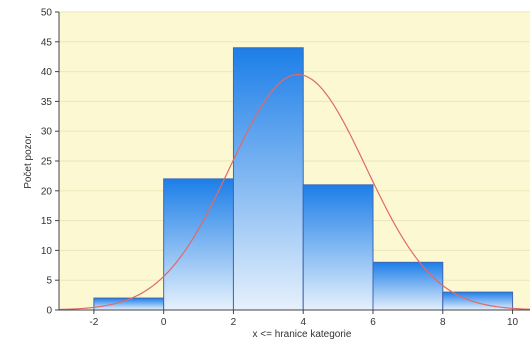 The height and width of the screenshot is (352, 530). What do you see at coordinates (234, 322) in the screenshot?
I see `x-tick-label: 2` at bounding box center [234, 322].